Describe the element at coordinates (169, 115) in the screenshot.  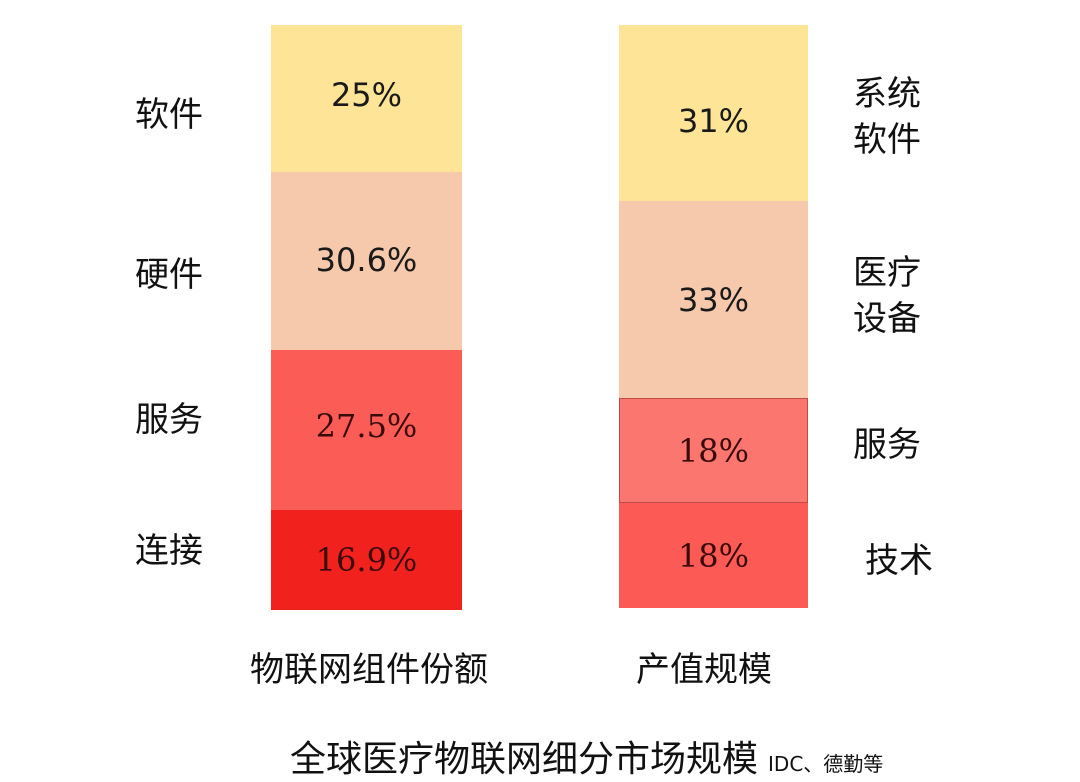
I see `left-label-software: 软件` at that location.